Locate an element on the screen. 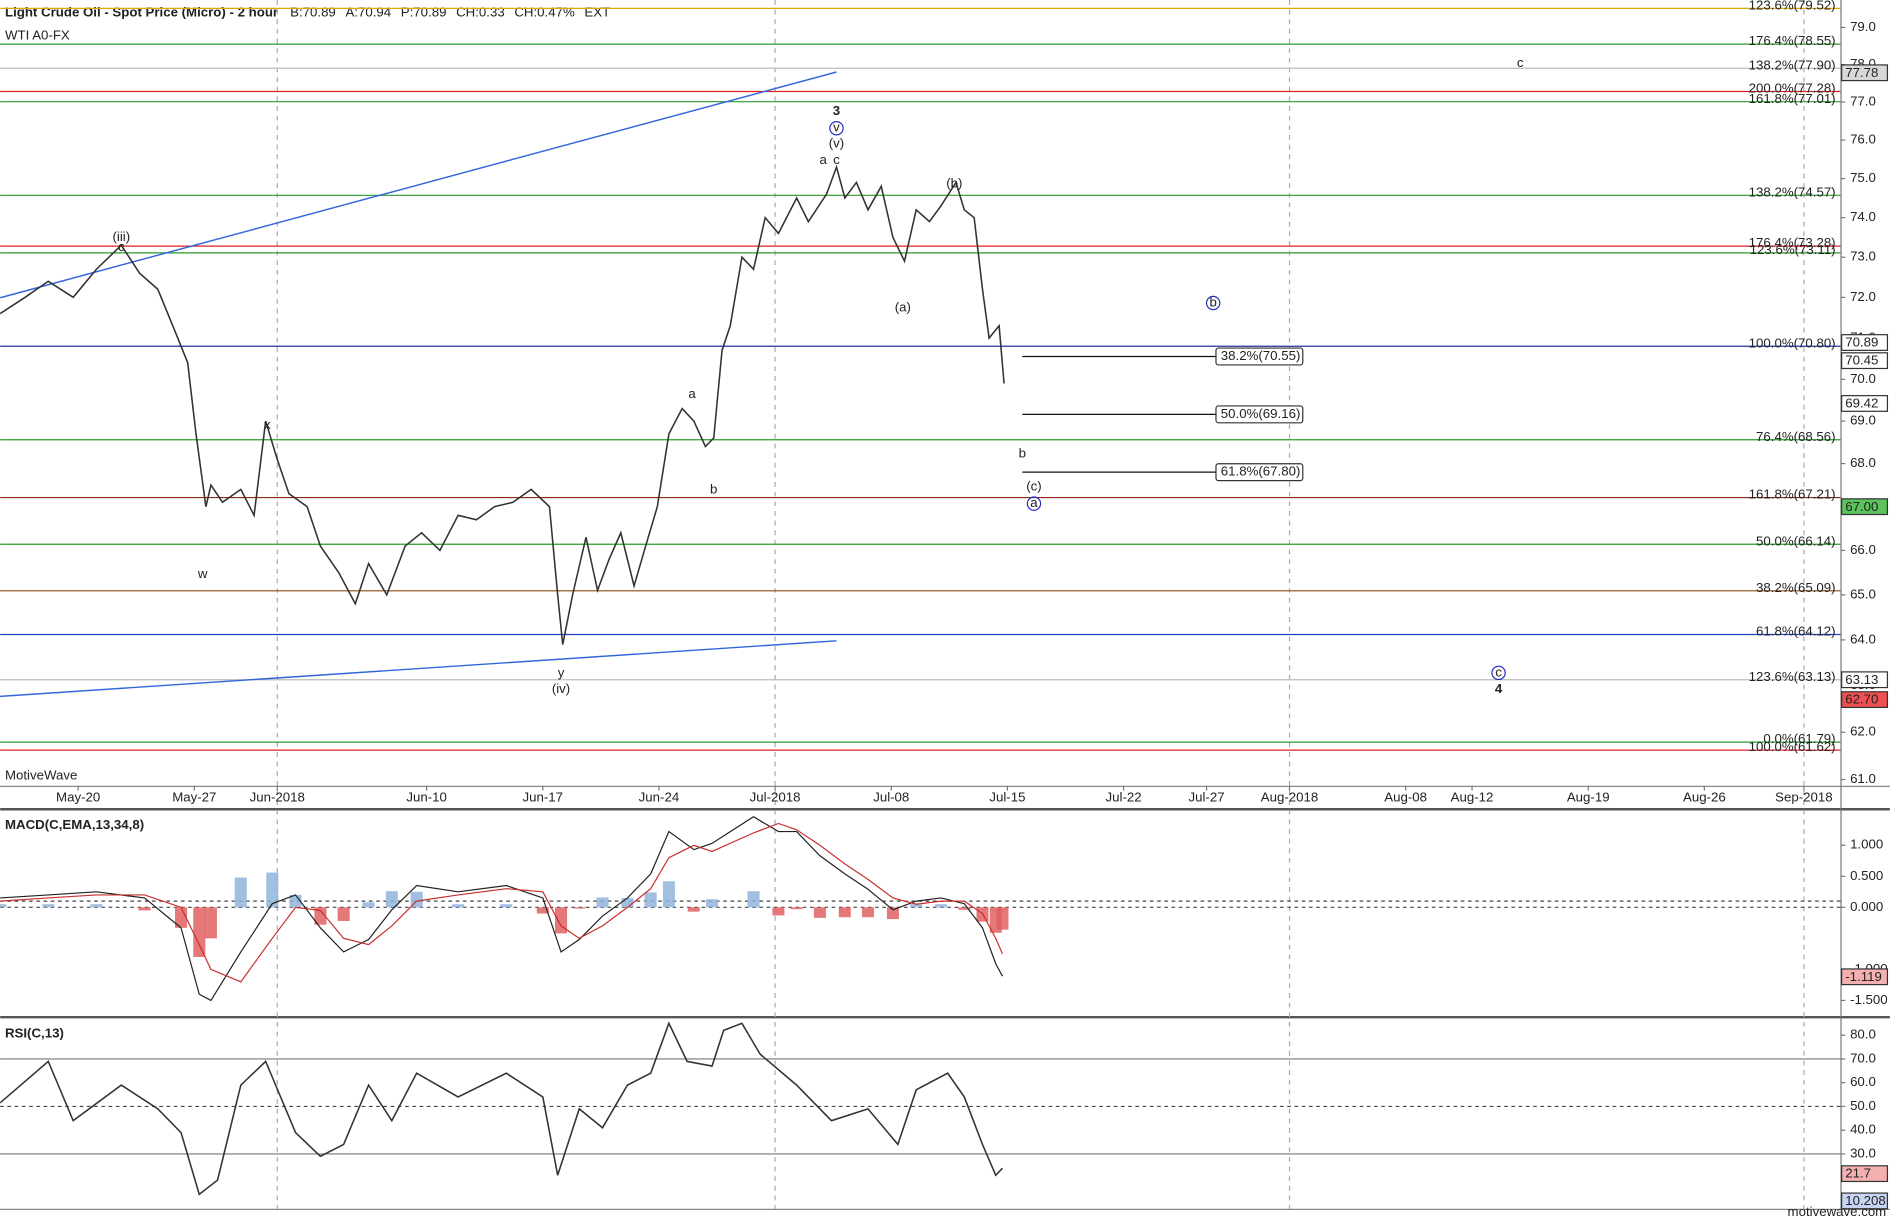  price-tag-label: 67.00 is located at coordinates (1861, 506).